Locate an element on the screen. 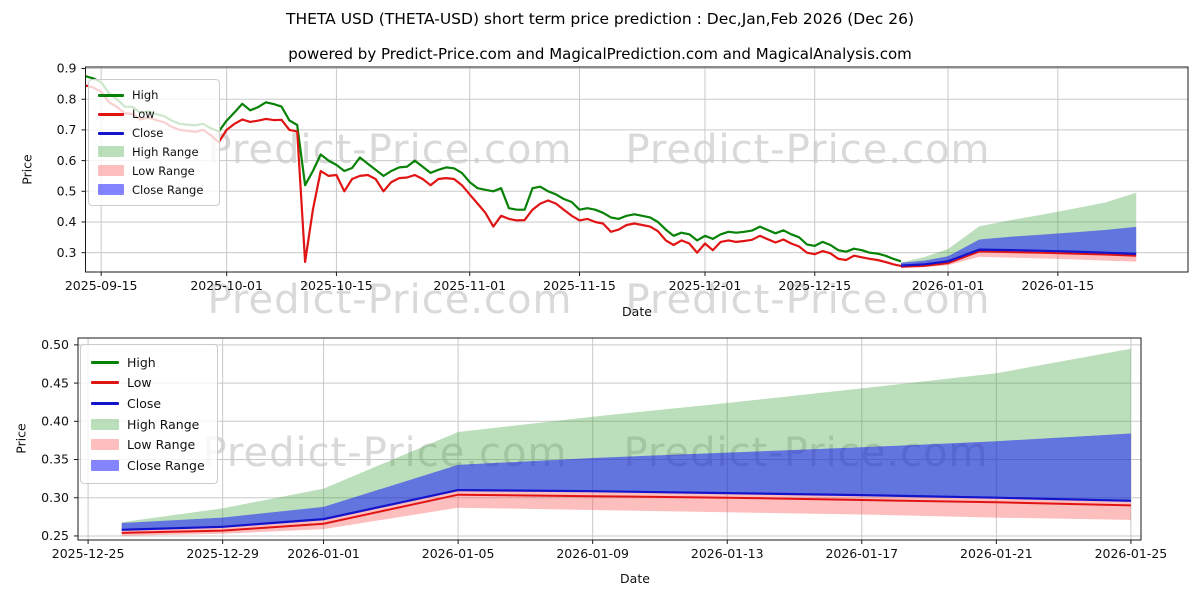 Image resolution: width=1200 pixels, height=600 pixels. y-tick-label: 0.30 is located at coordinates (55, 497).